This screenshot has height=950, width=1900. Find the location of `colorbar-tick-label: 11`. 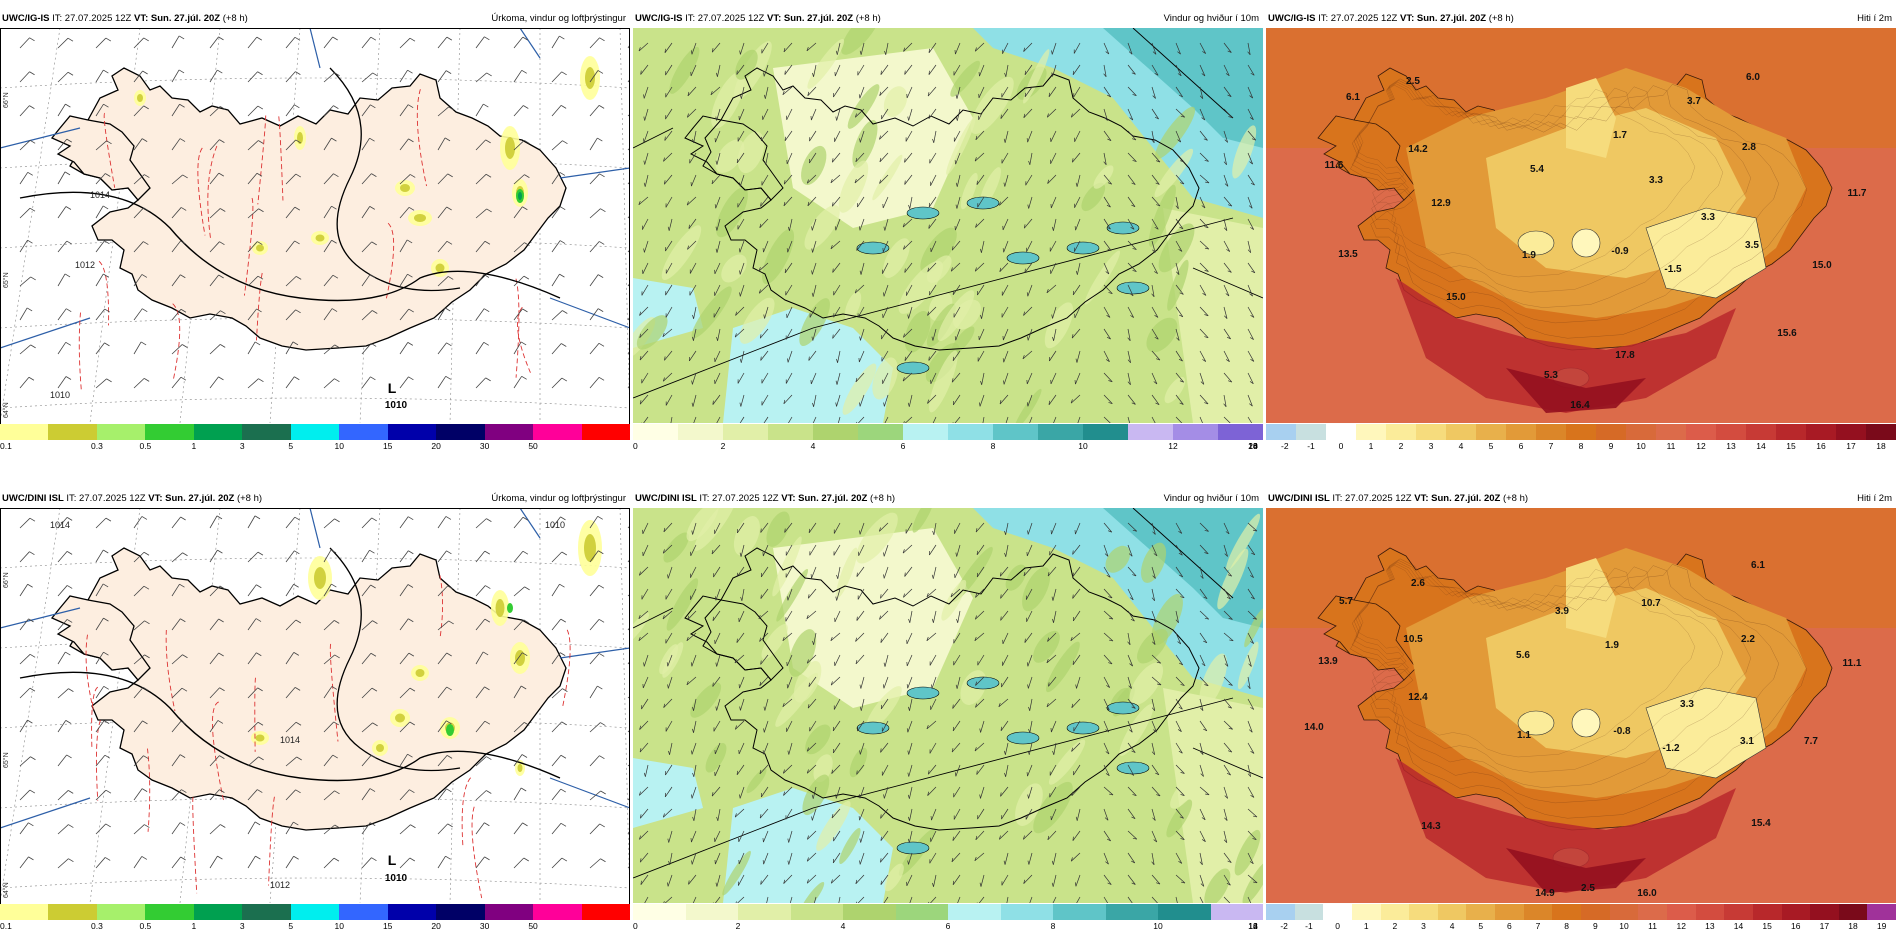

colorbar-tick-label: 11 is located at coordinates (1652, 926).